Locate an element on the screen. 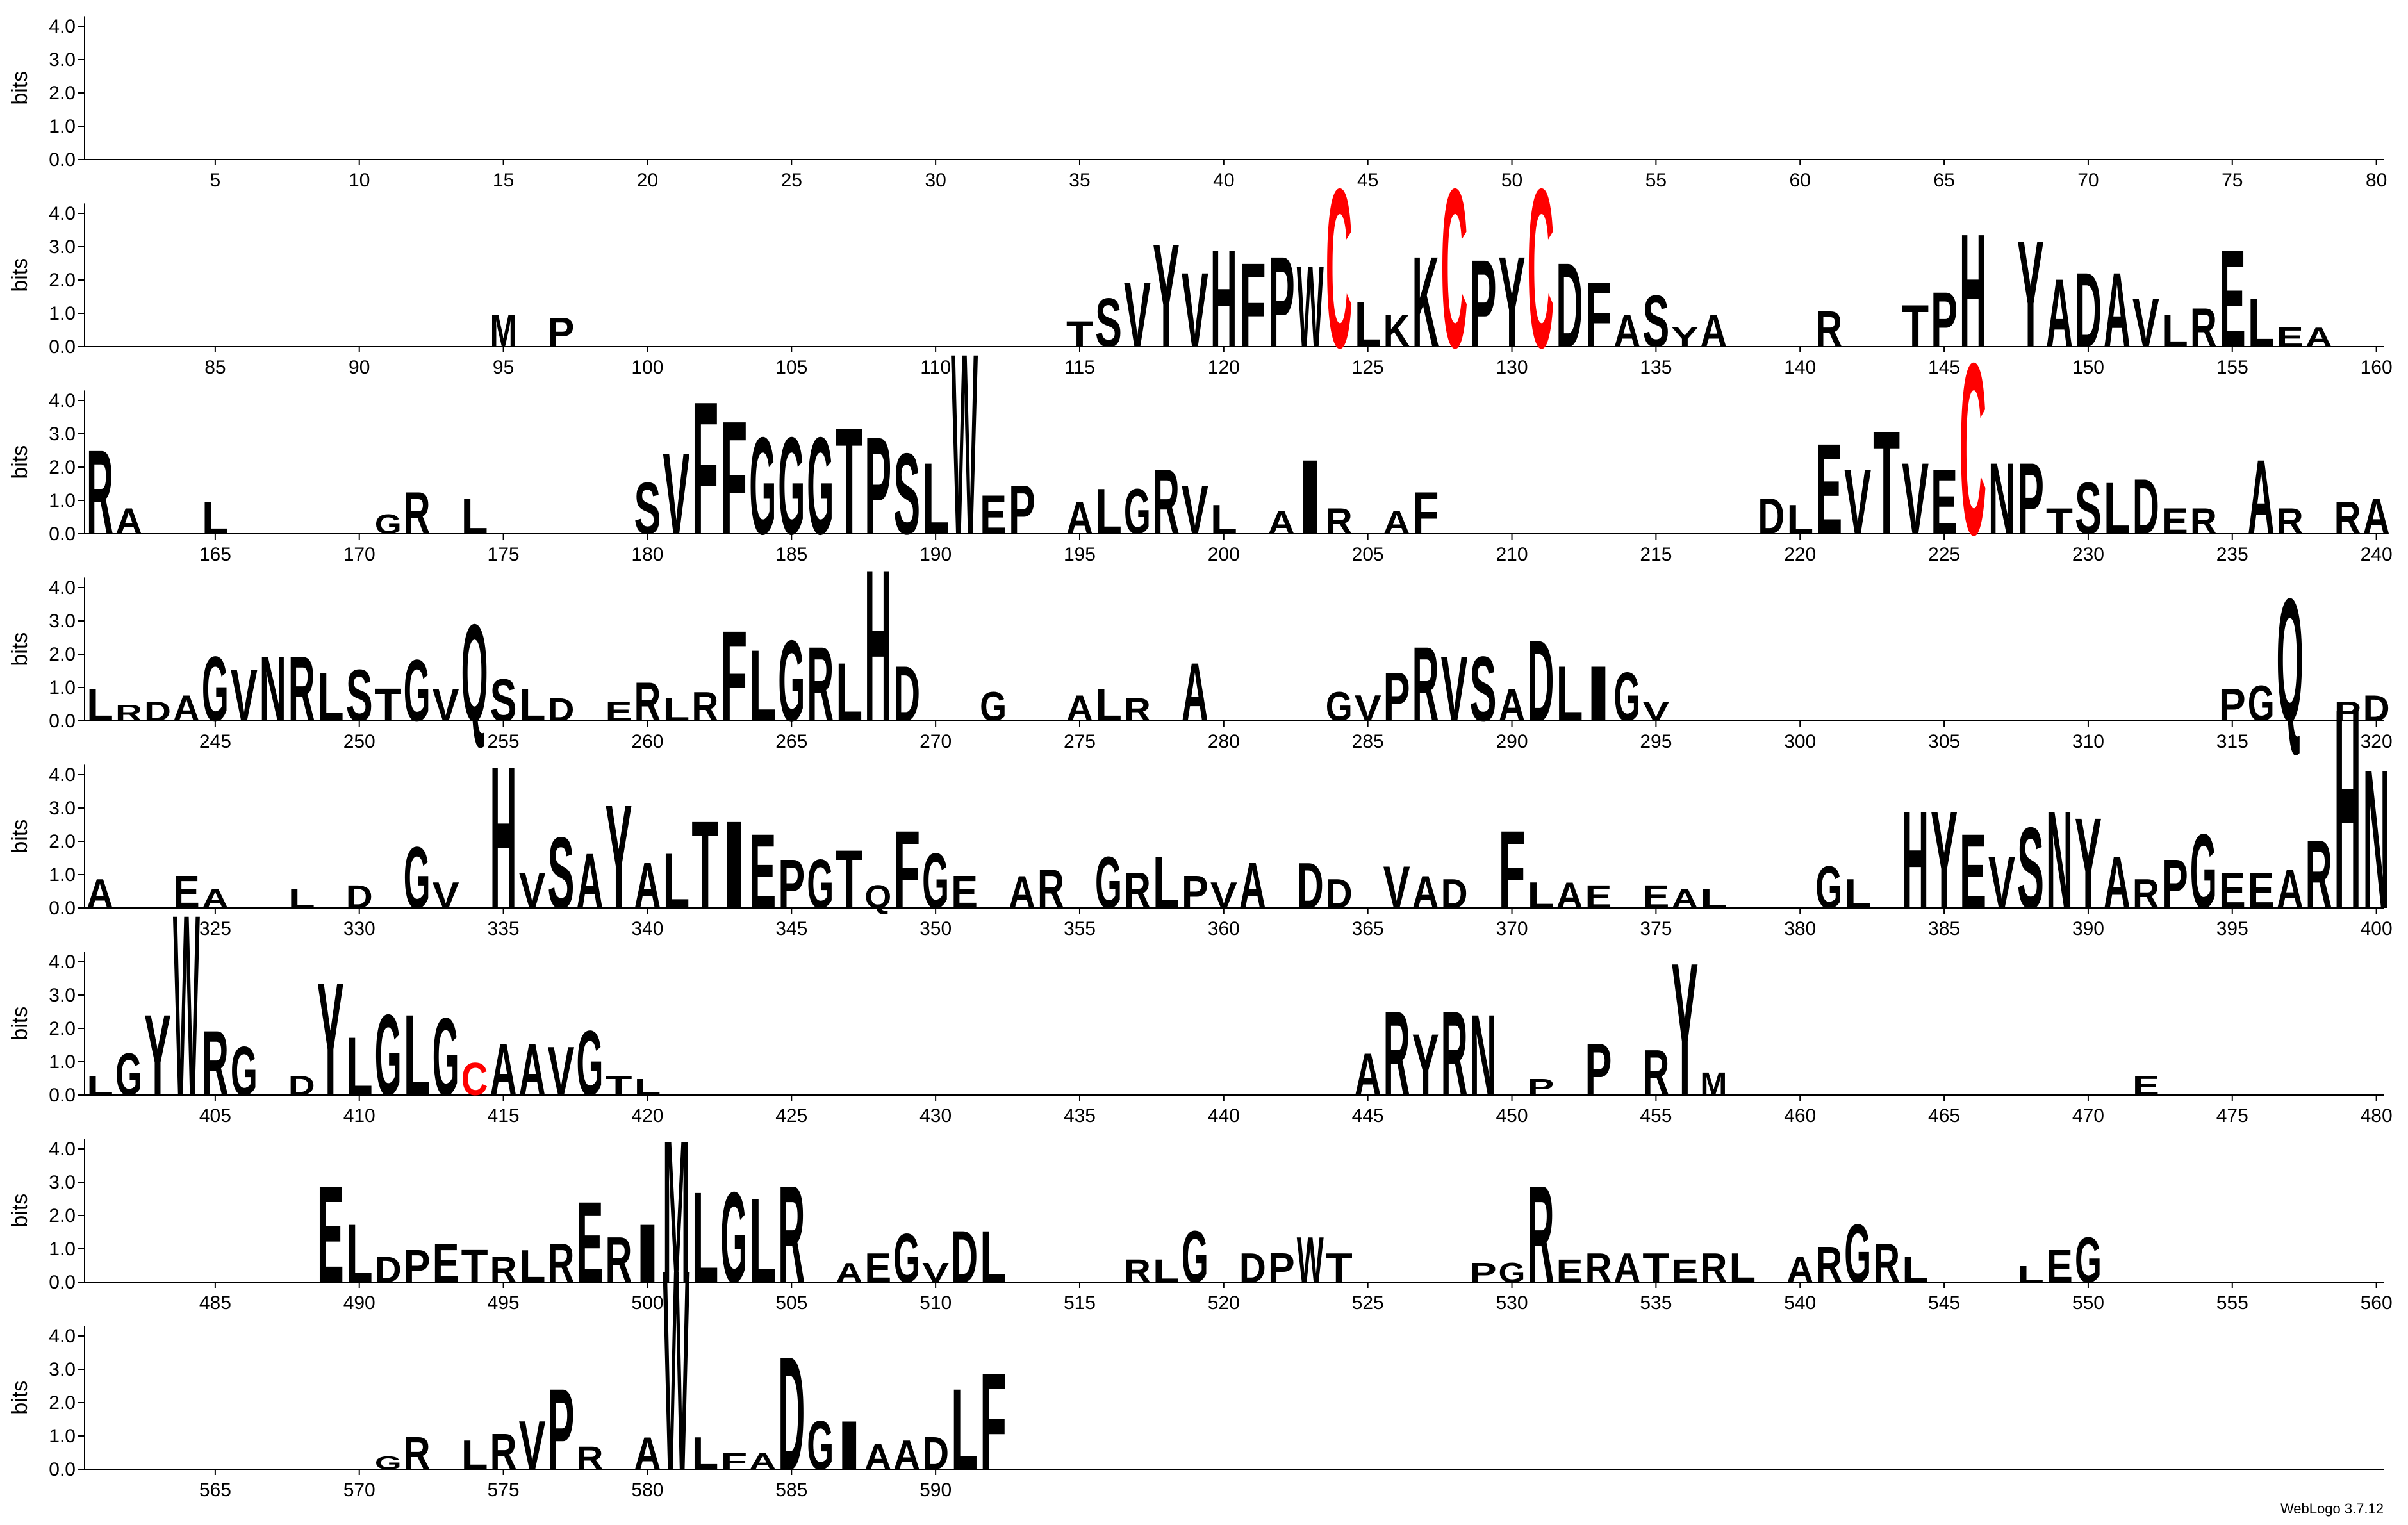 The image size is (2408, 1525). x-tick-label: 500 is located at coordinates (647, 1303).